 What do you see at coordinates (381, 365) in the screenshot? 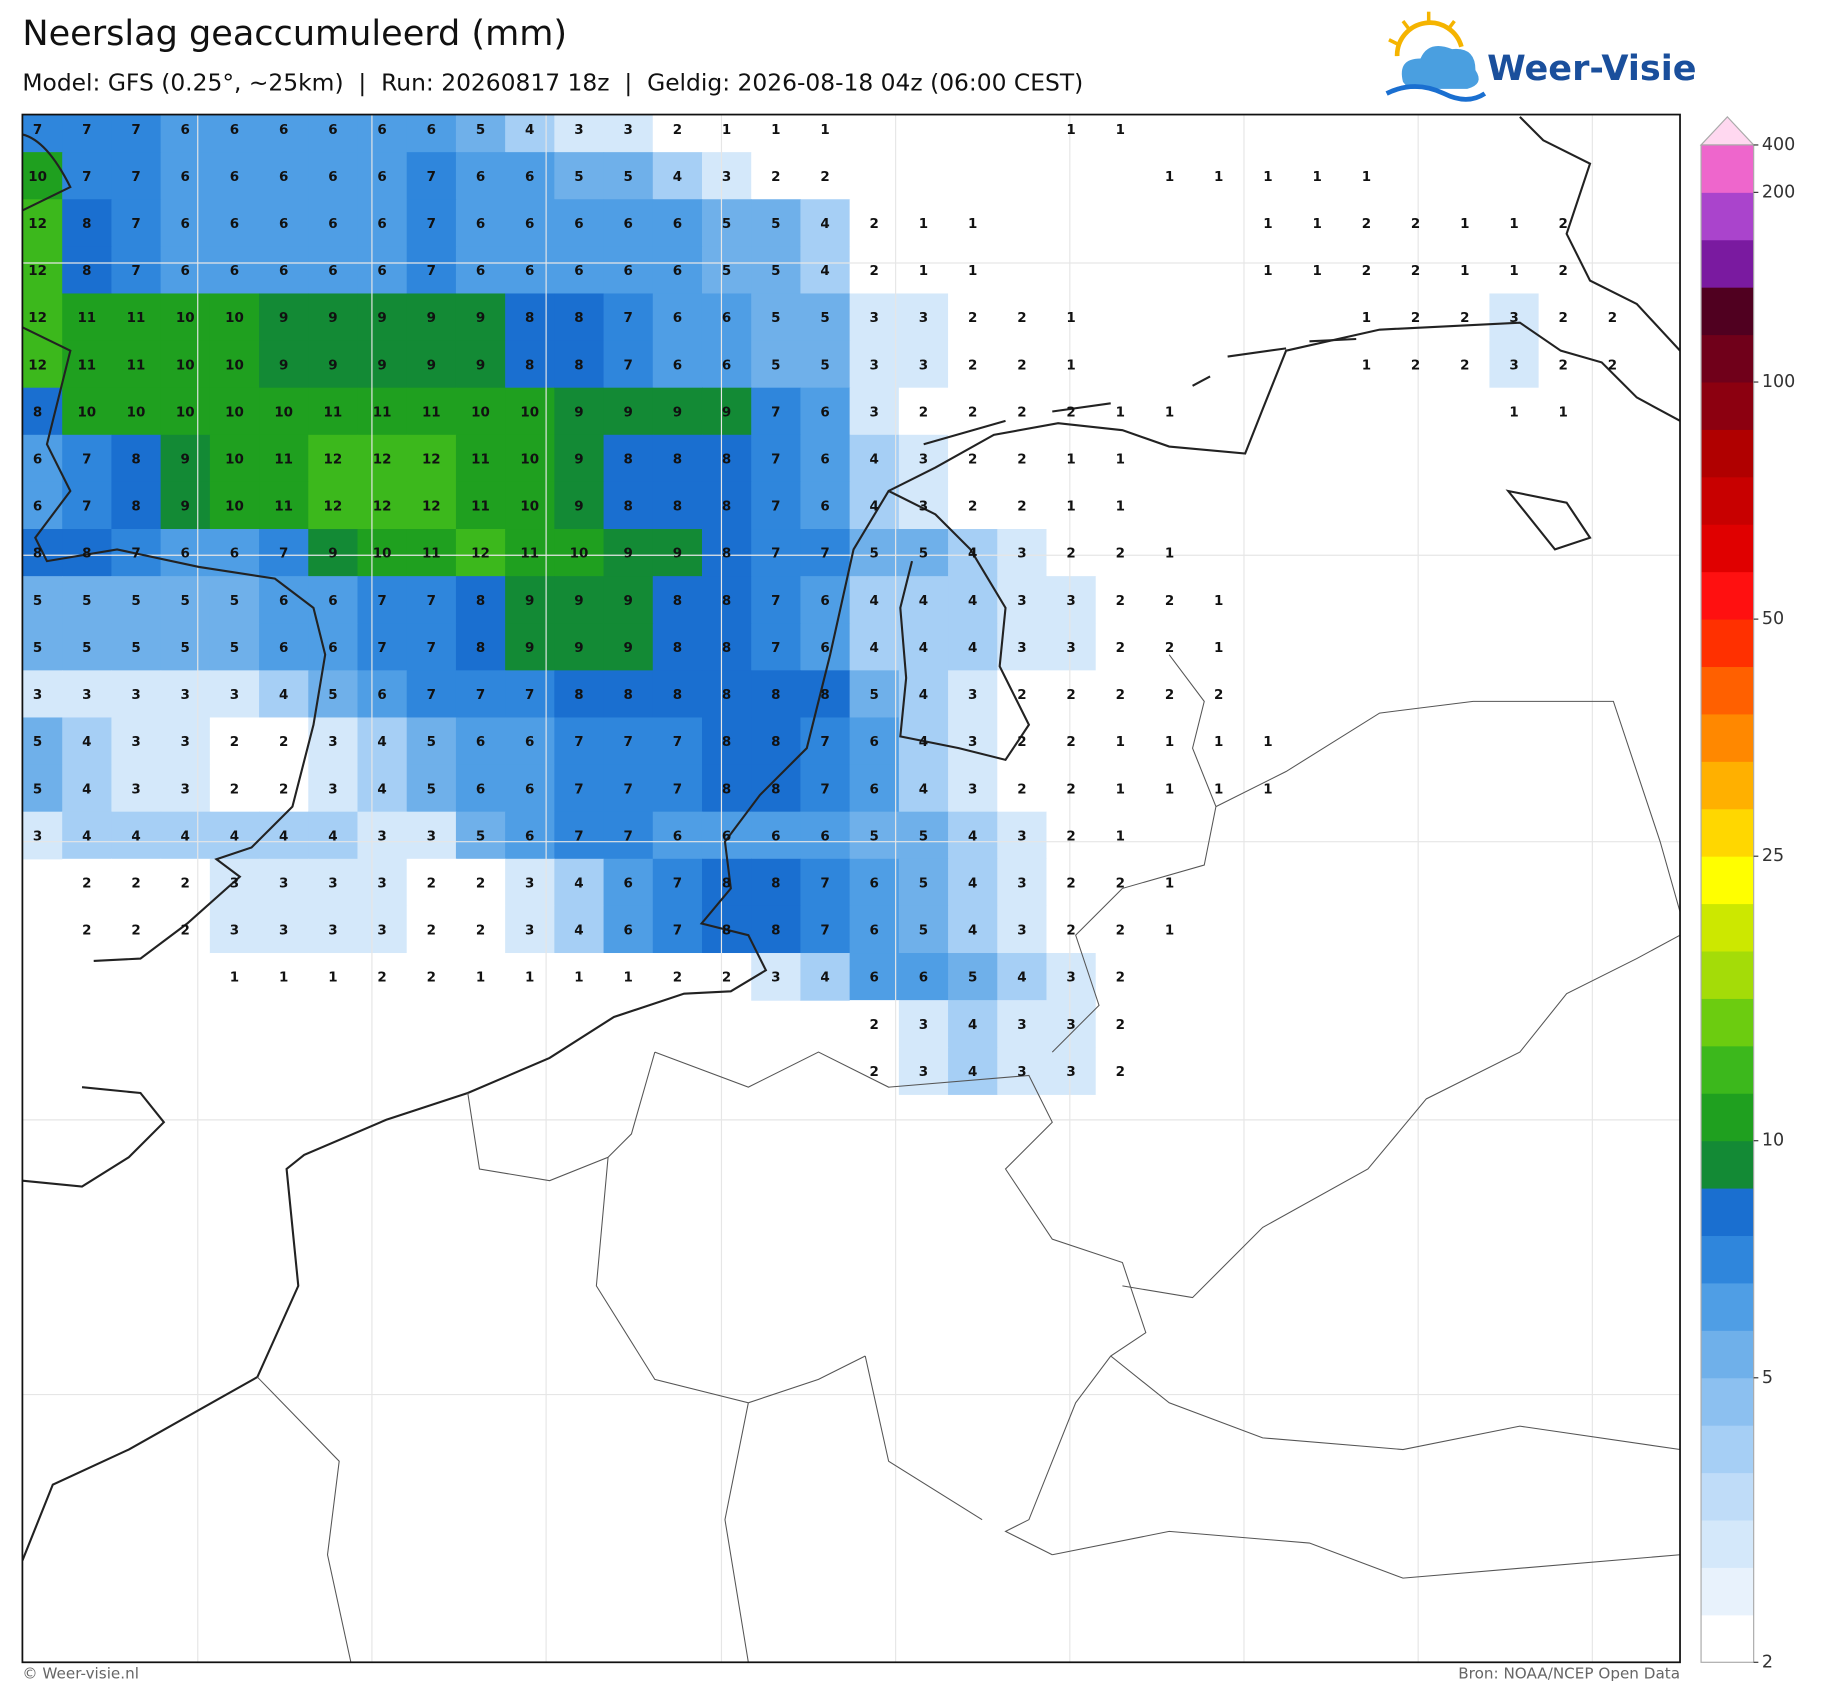
I see `precip-value: 9` at bounding box center [381, 365].